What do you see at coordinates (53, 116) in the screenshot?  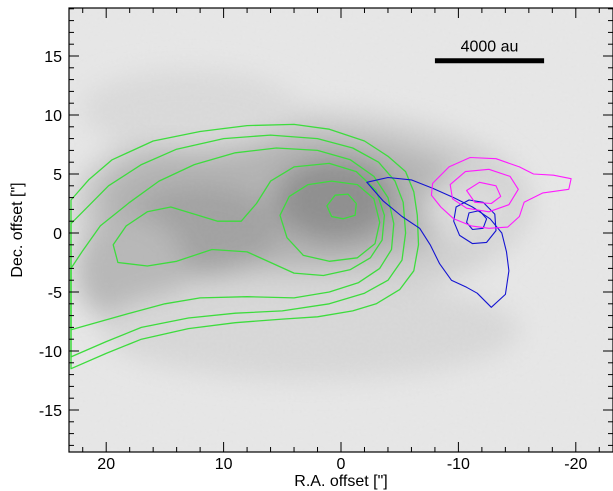 I see `y-tick-label: 10` at bounding box center [53, 116].